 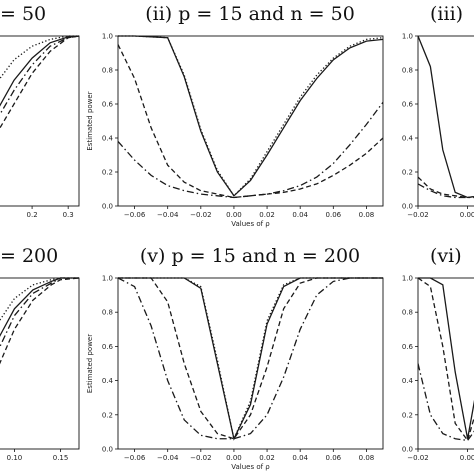 I want to click on chart-title: = 200, so click(x=29, y=256).